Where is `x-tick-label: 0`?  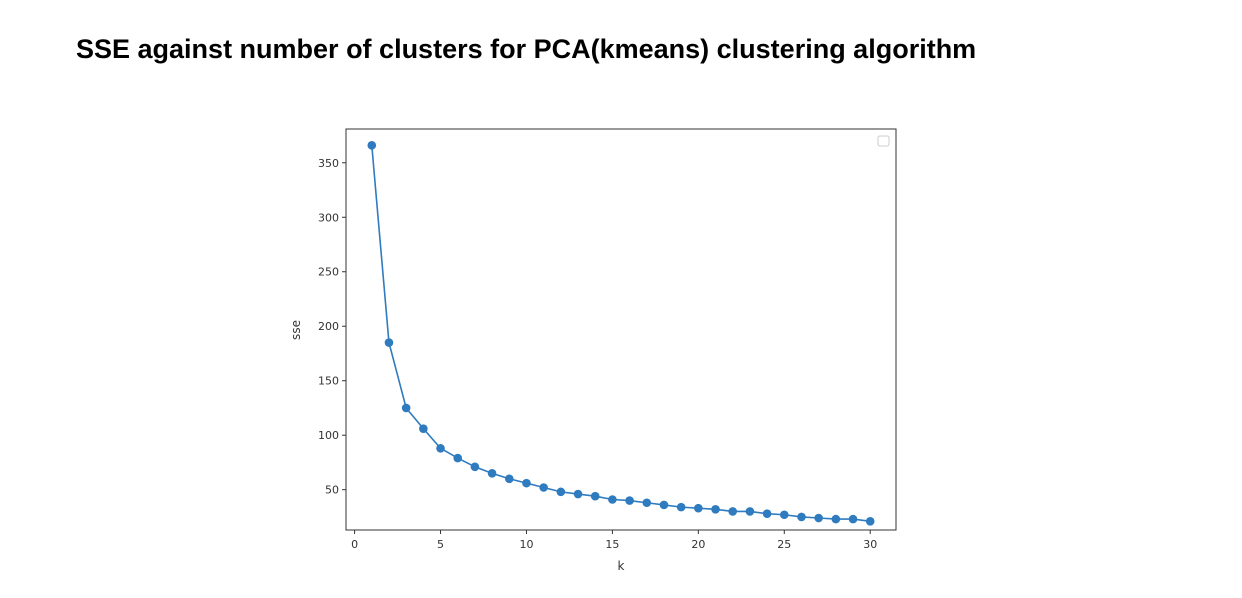 x-tick-label: 0 is located at coordinates (354, 544).